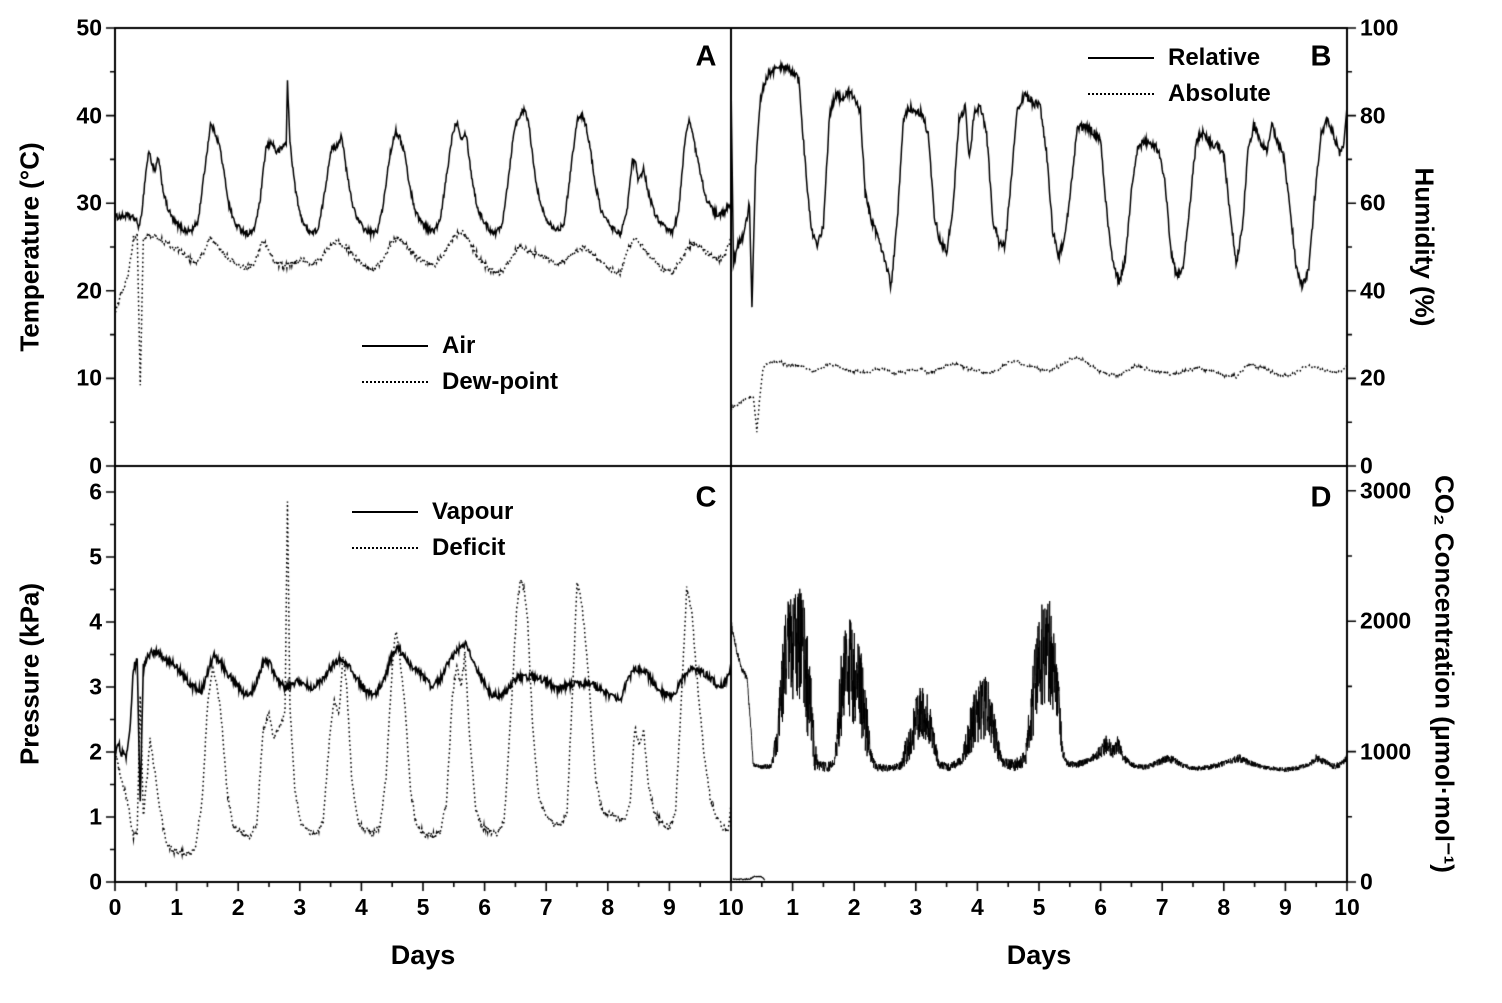 The height and width of the screenshot is (1003, 1502). What do you see at coordinates (1321, 56) in the screenshot?
I see `panel-label-b: B` at bounding box center [1321, 56].